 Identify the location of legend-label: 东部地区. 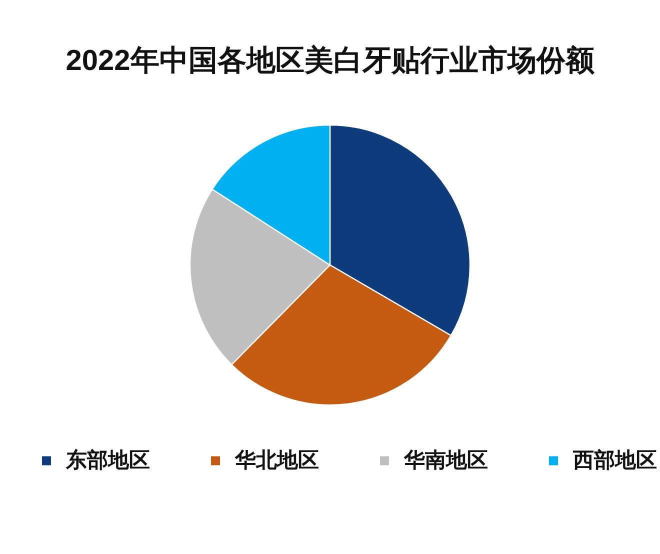
(107, 460).